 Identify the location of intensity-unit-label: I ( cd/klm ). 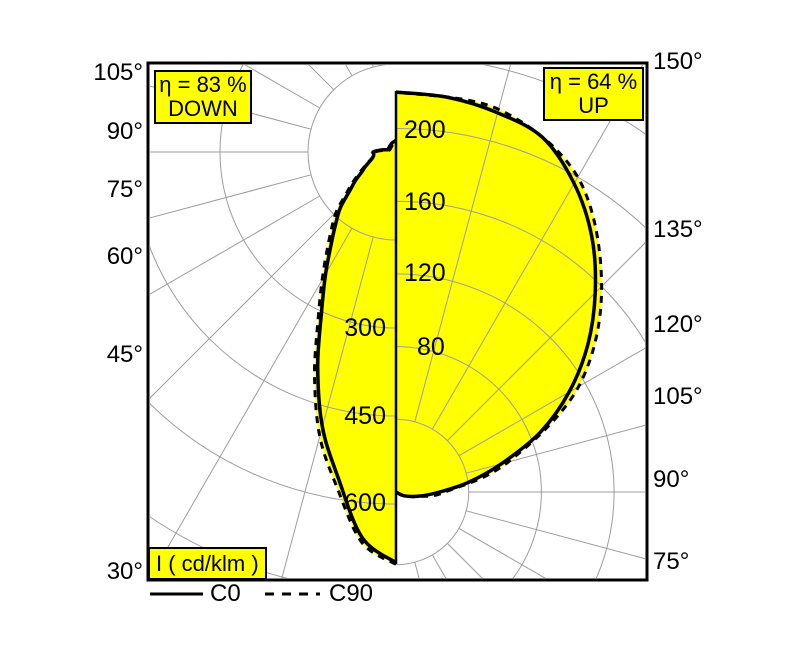
(207, 563).